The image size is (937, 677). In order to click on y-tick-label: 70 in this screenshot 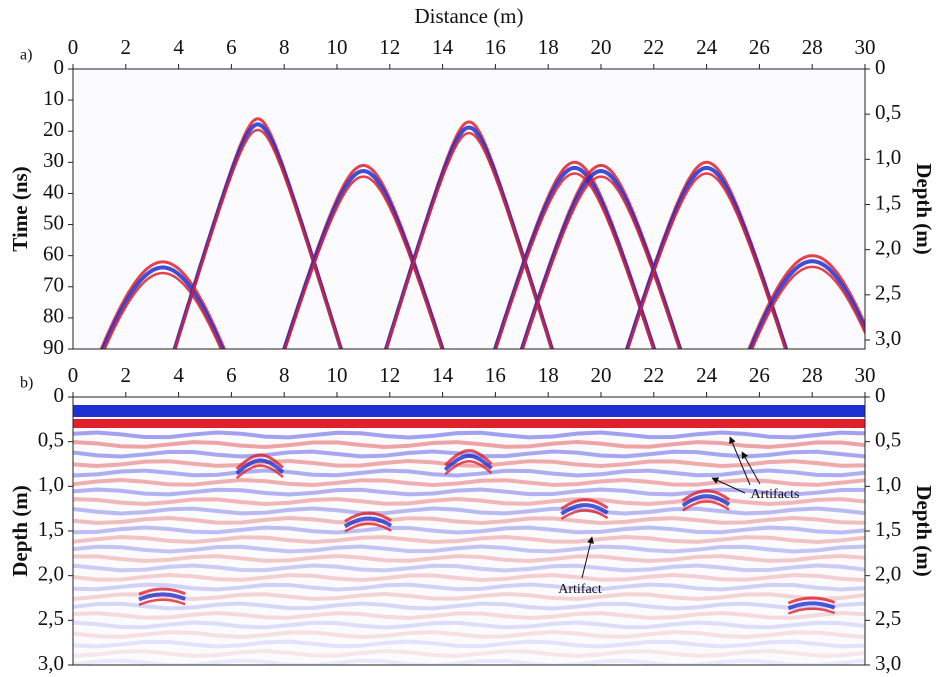, I will do `click(53, 285)`.